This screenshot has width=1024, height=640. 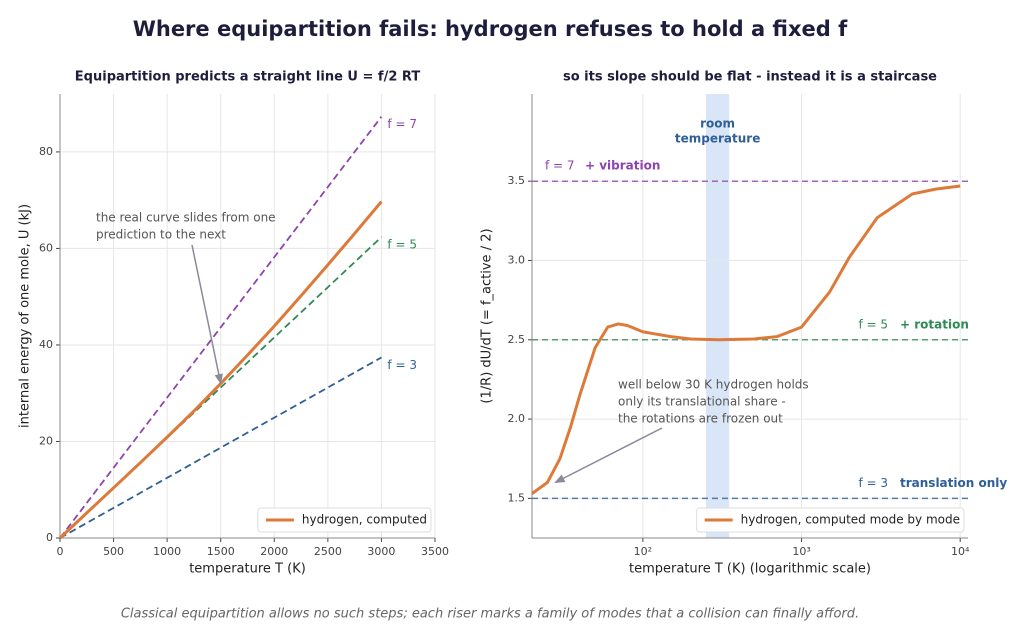 What do you see at coordinates (328, 551) in the screenshot?
I see `x-tick-label: 2500` at bounding box center [328, 551].